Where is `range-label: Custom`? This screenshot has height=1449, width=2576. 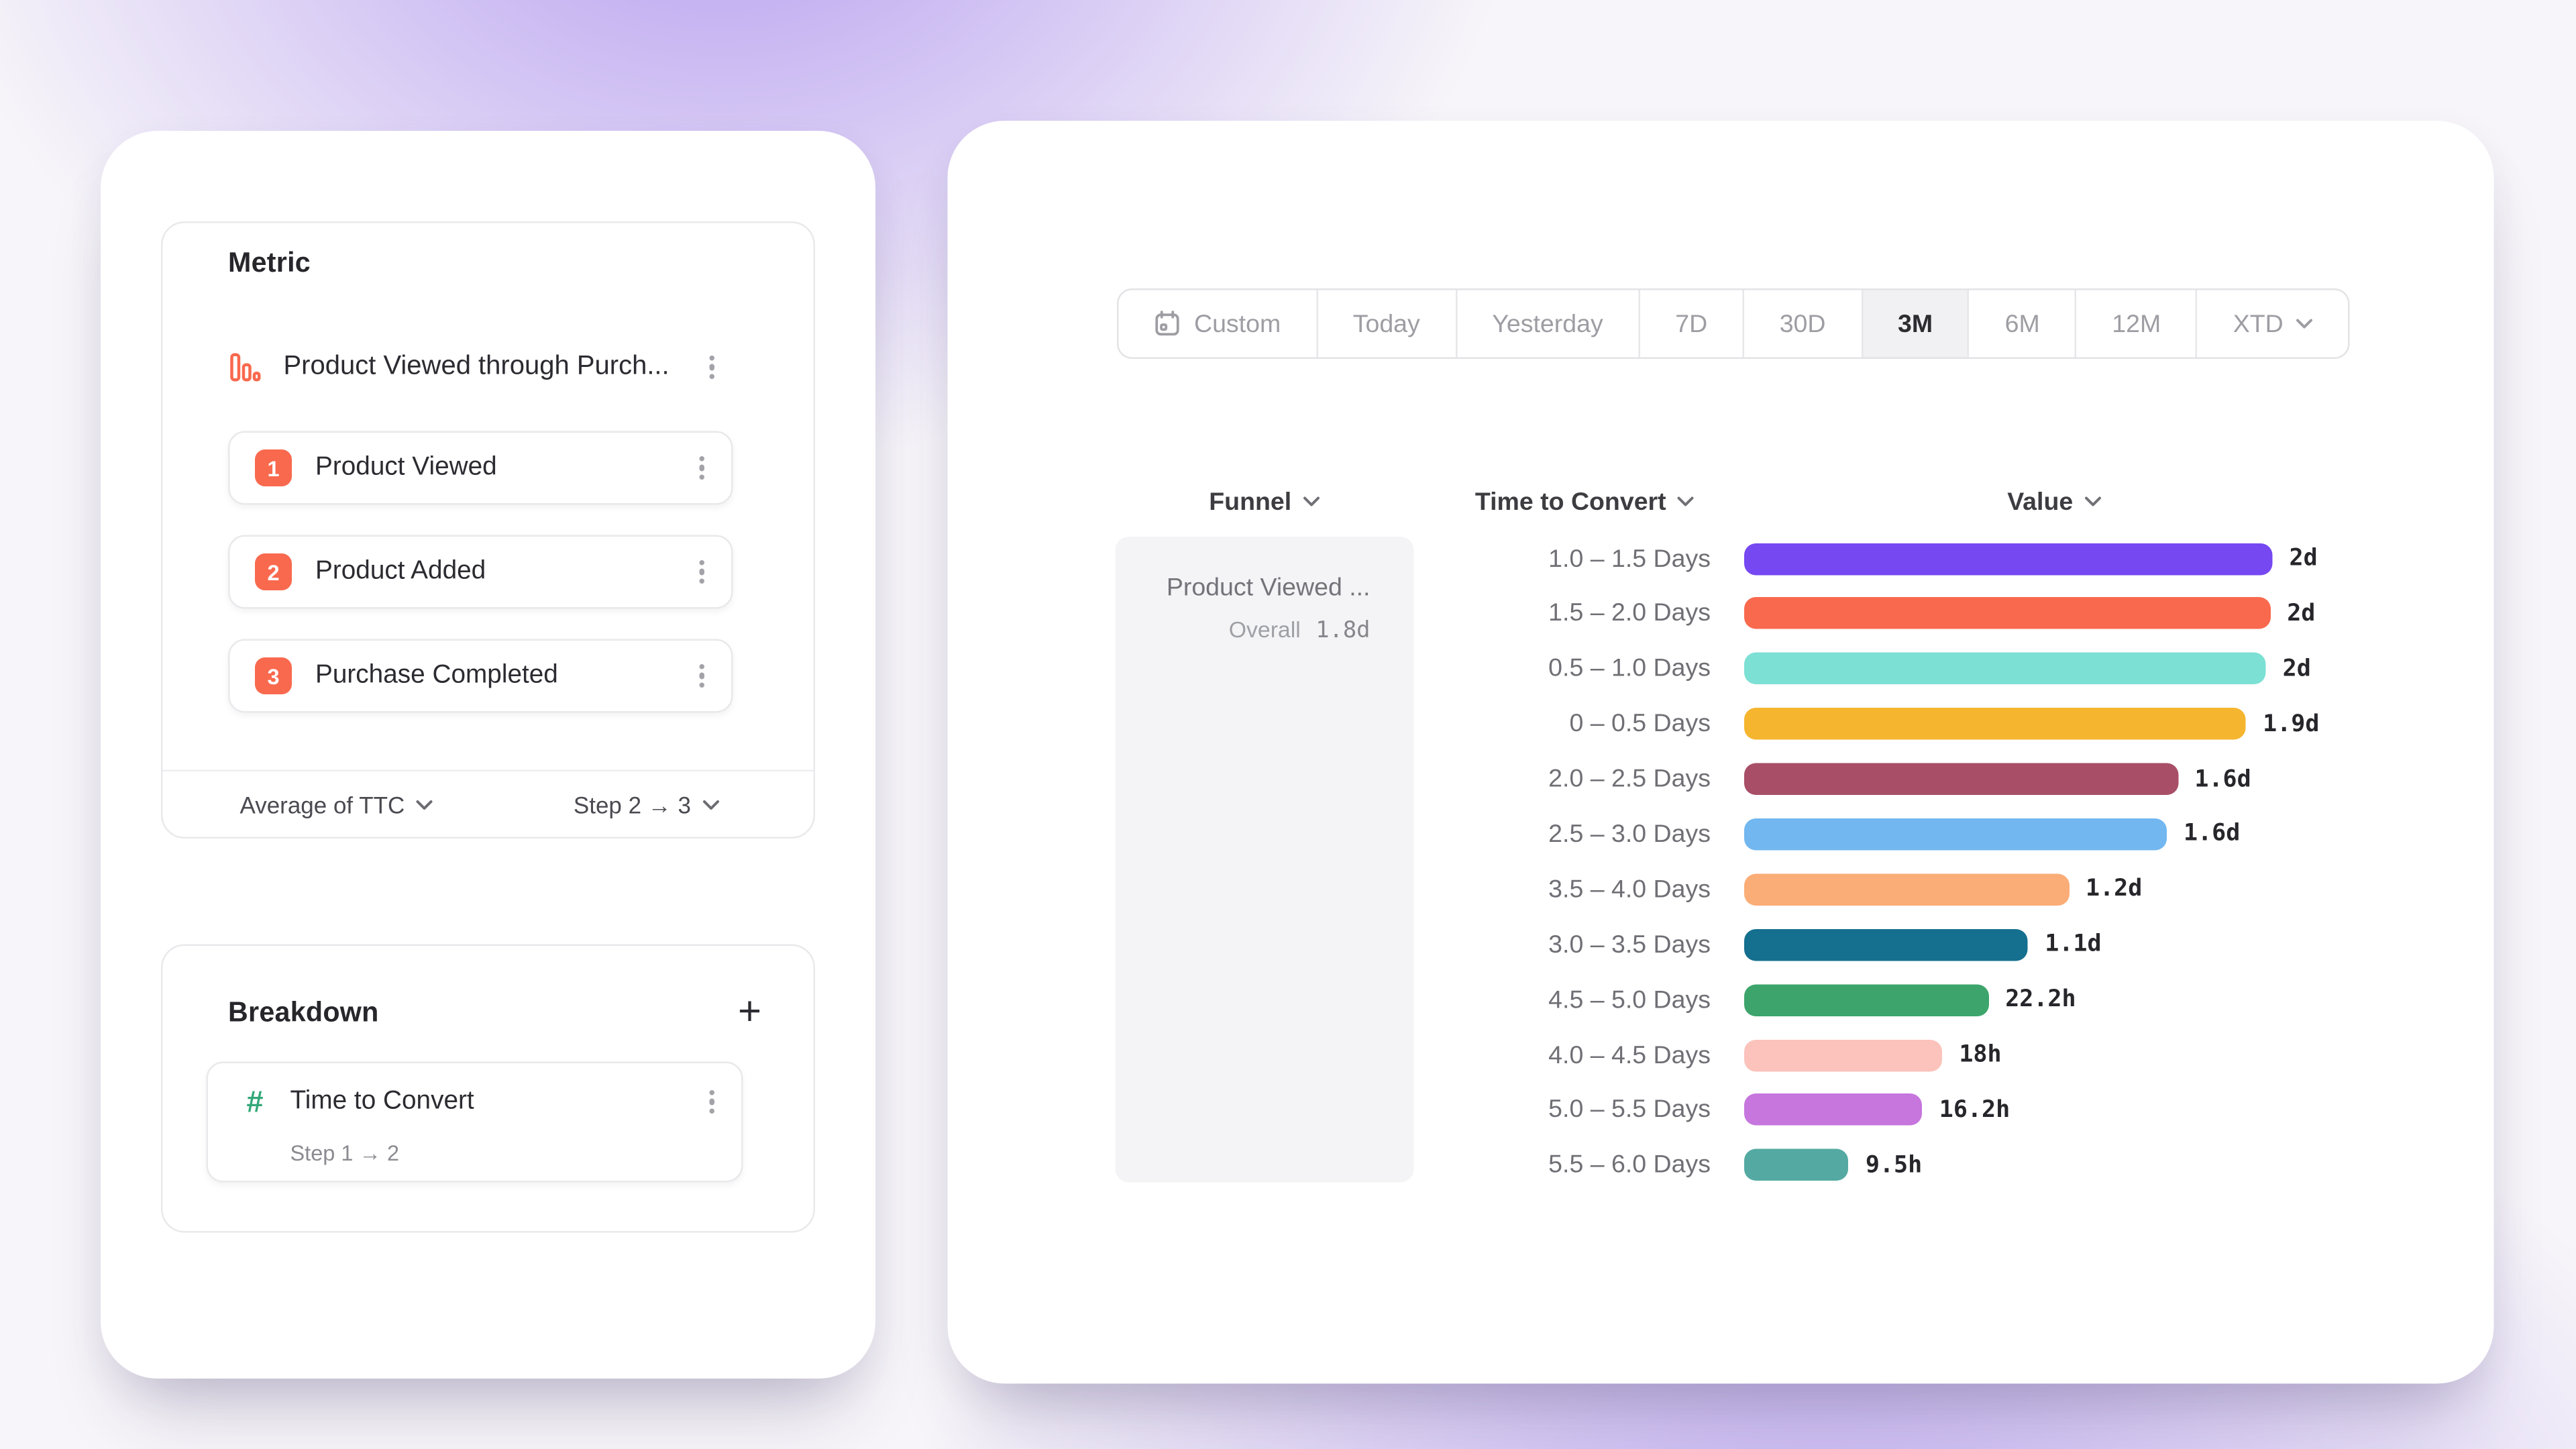
range-label: Custom is located at coordinates (1237, 323).